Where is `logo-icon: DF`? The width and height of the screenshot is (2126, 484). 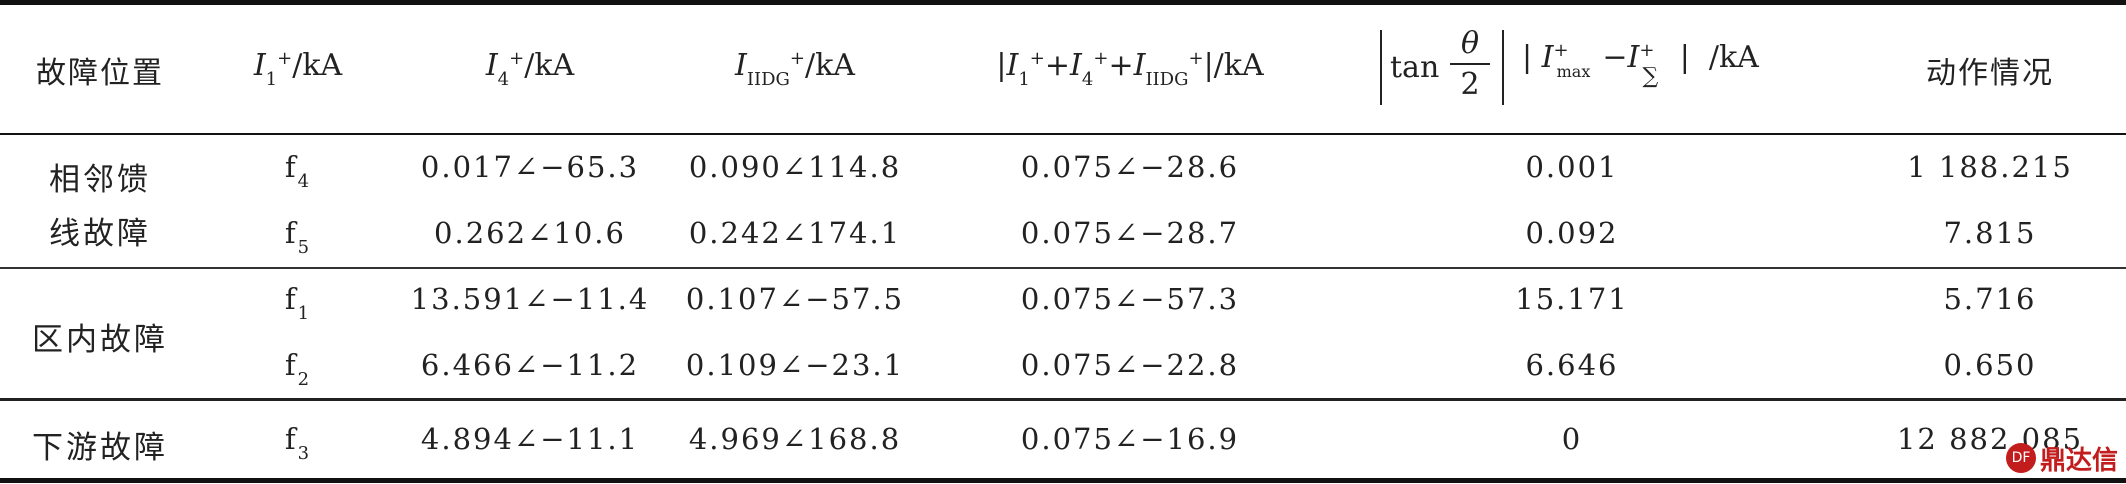
logo-icon: DF is located at coordinates (2020, 458).